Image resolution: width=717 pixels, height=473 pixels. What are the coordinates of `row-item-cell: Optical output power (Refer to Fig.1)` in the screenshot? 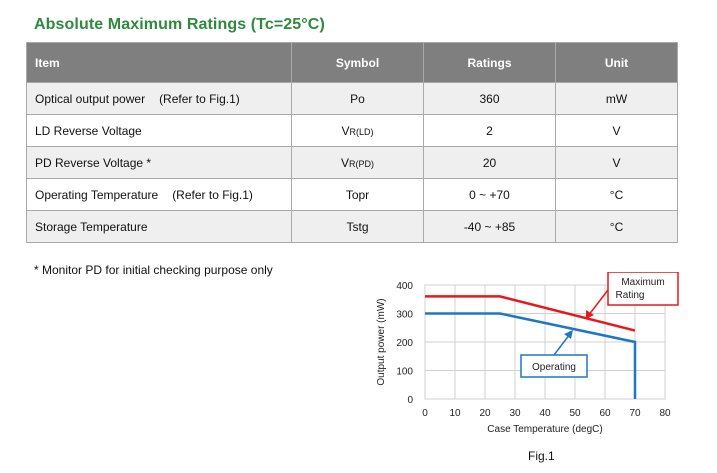 It's located at (159, 98).